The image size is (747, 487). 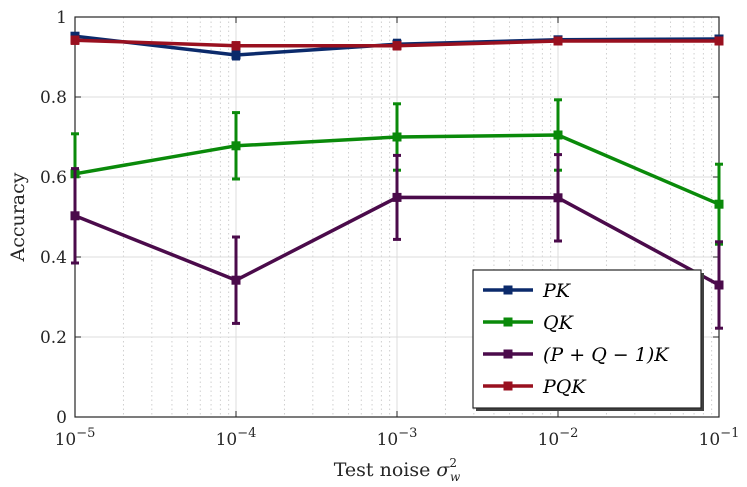 What do you see at coordinates (557, 291) in the screenshot?
I see `legend-label: PK` at bounding box center [557, 291].